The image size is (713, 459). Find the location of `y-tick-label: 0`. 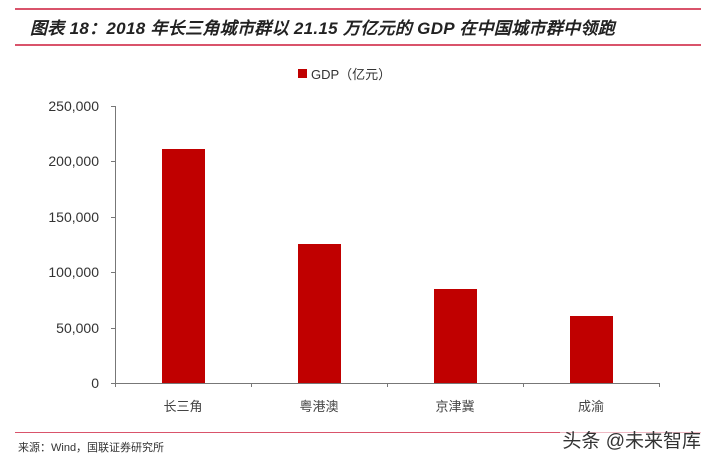

y-tick-label: 0 is located at coordinates (95, 383).